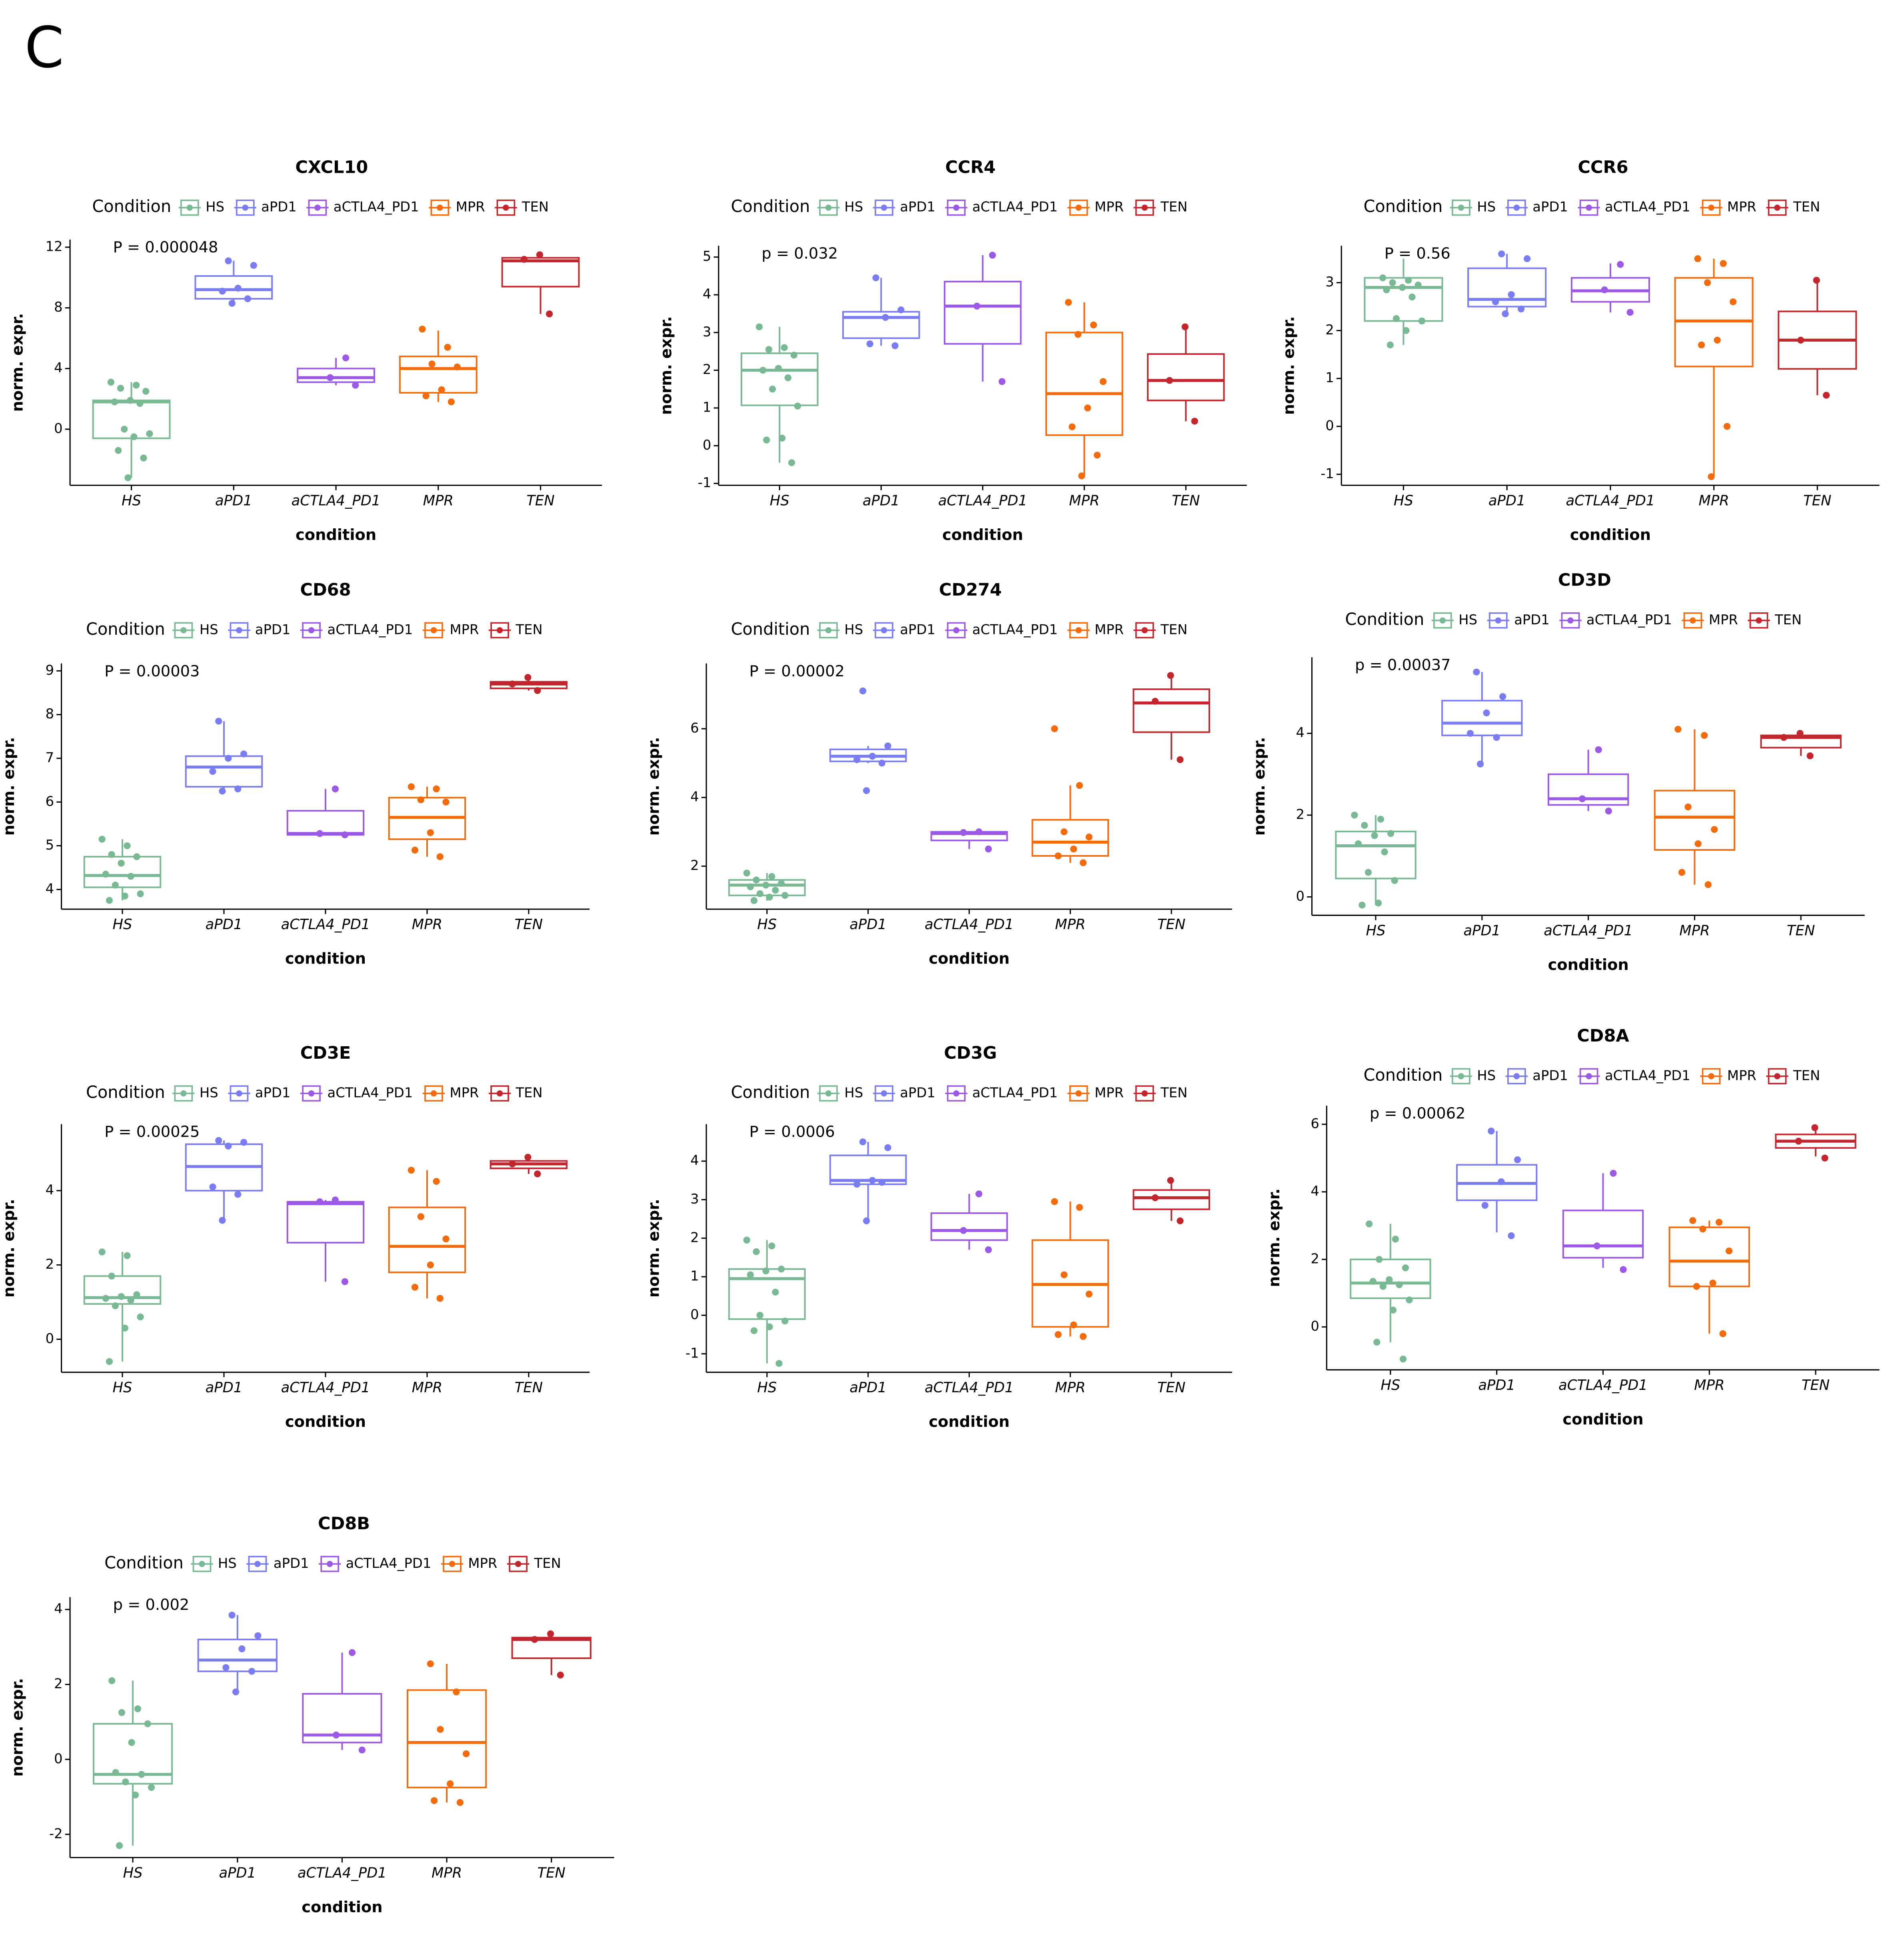  What do you see at coordinates (209, 629) in the screenshot?
I see `legend-label: HS` at bounding box center [209, 629].